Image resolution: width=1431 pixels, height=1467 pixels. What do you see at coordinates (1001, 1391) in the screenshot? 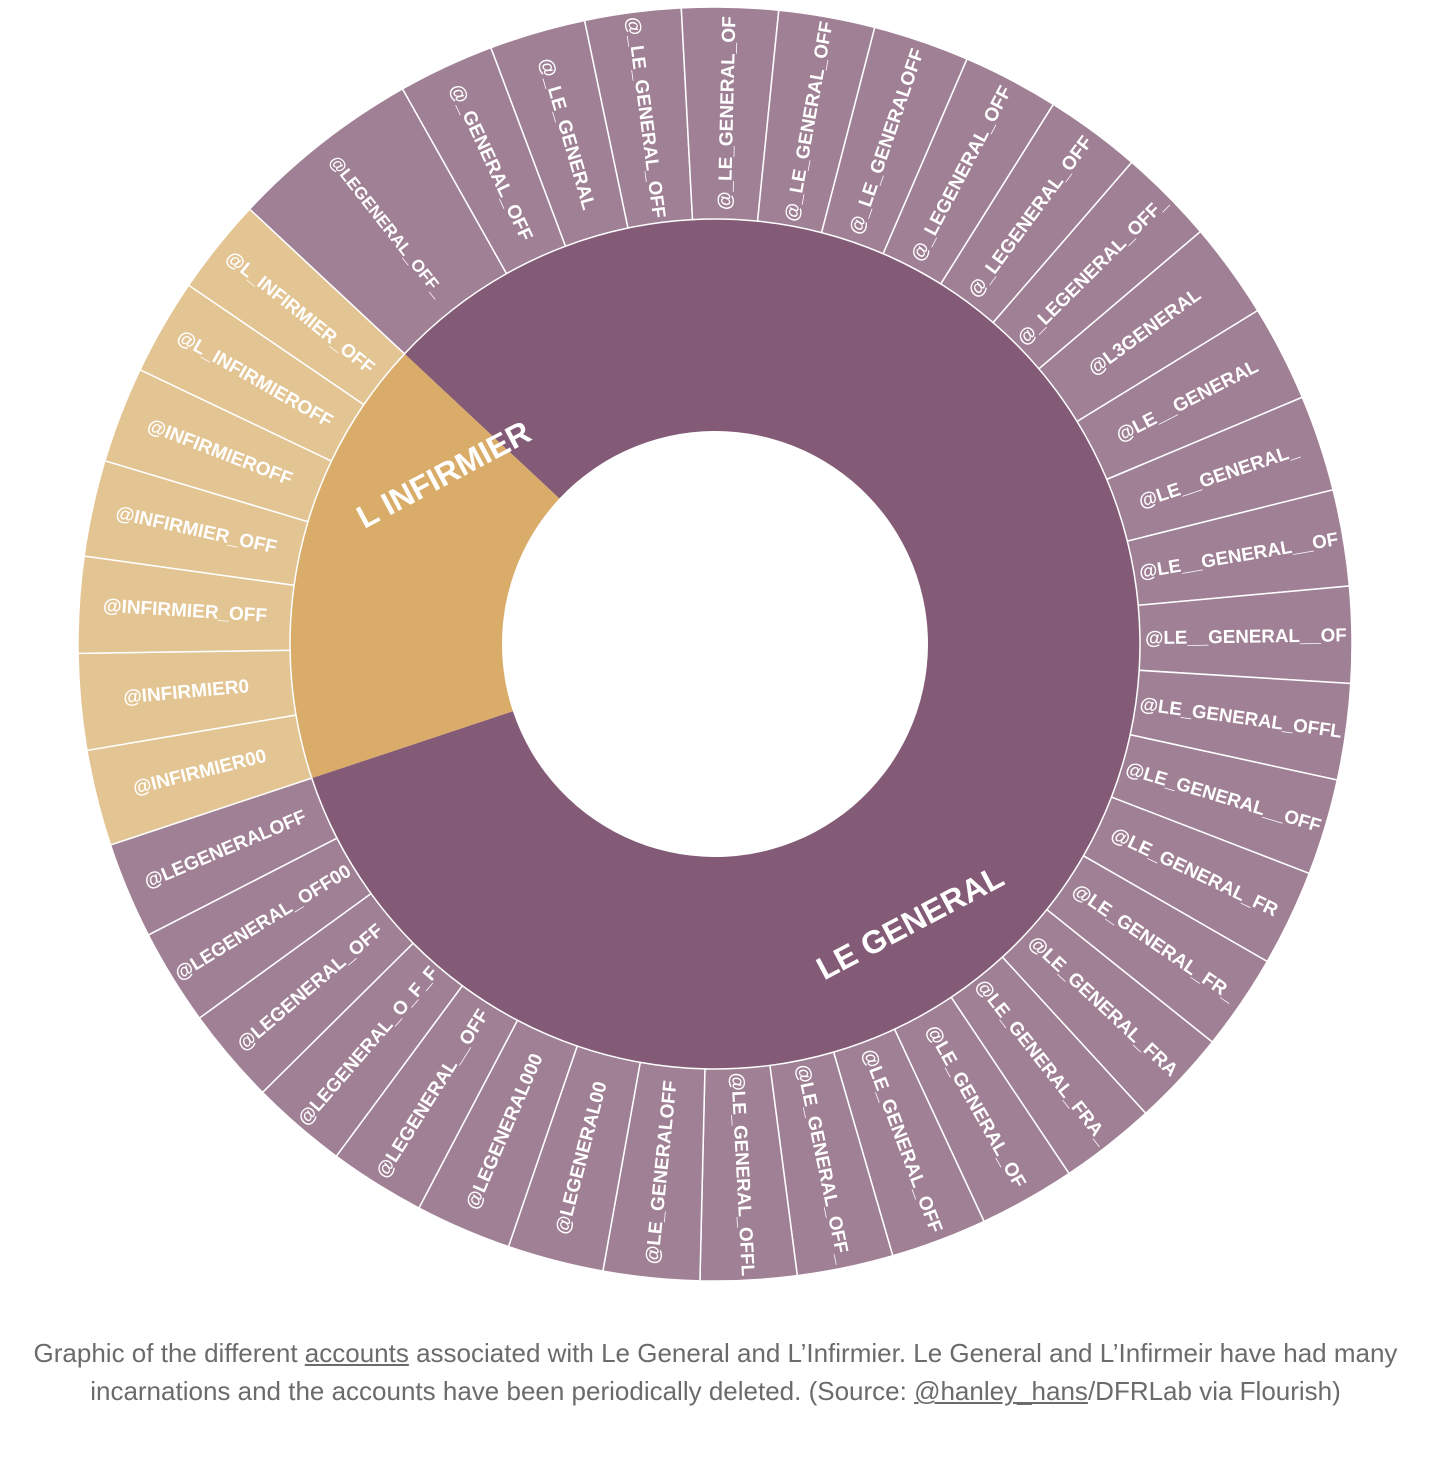
I see `hanley-hans-link: @hanley_hans` at bounding box center [1001, 1391].